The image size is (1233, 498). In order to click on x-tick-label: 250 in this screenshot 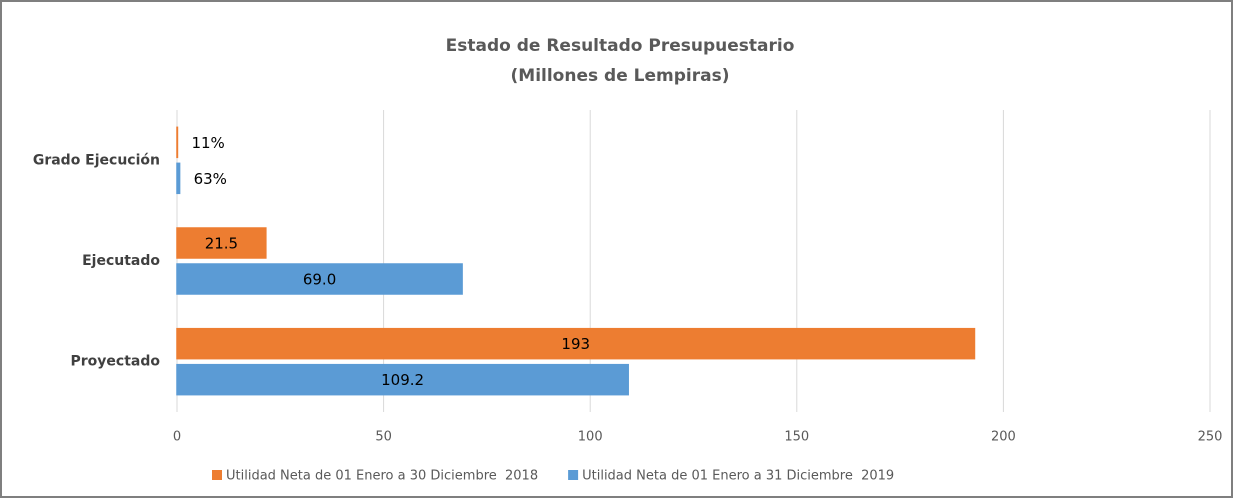, I will do `click(1210, 437)`.